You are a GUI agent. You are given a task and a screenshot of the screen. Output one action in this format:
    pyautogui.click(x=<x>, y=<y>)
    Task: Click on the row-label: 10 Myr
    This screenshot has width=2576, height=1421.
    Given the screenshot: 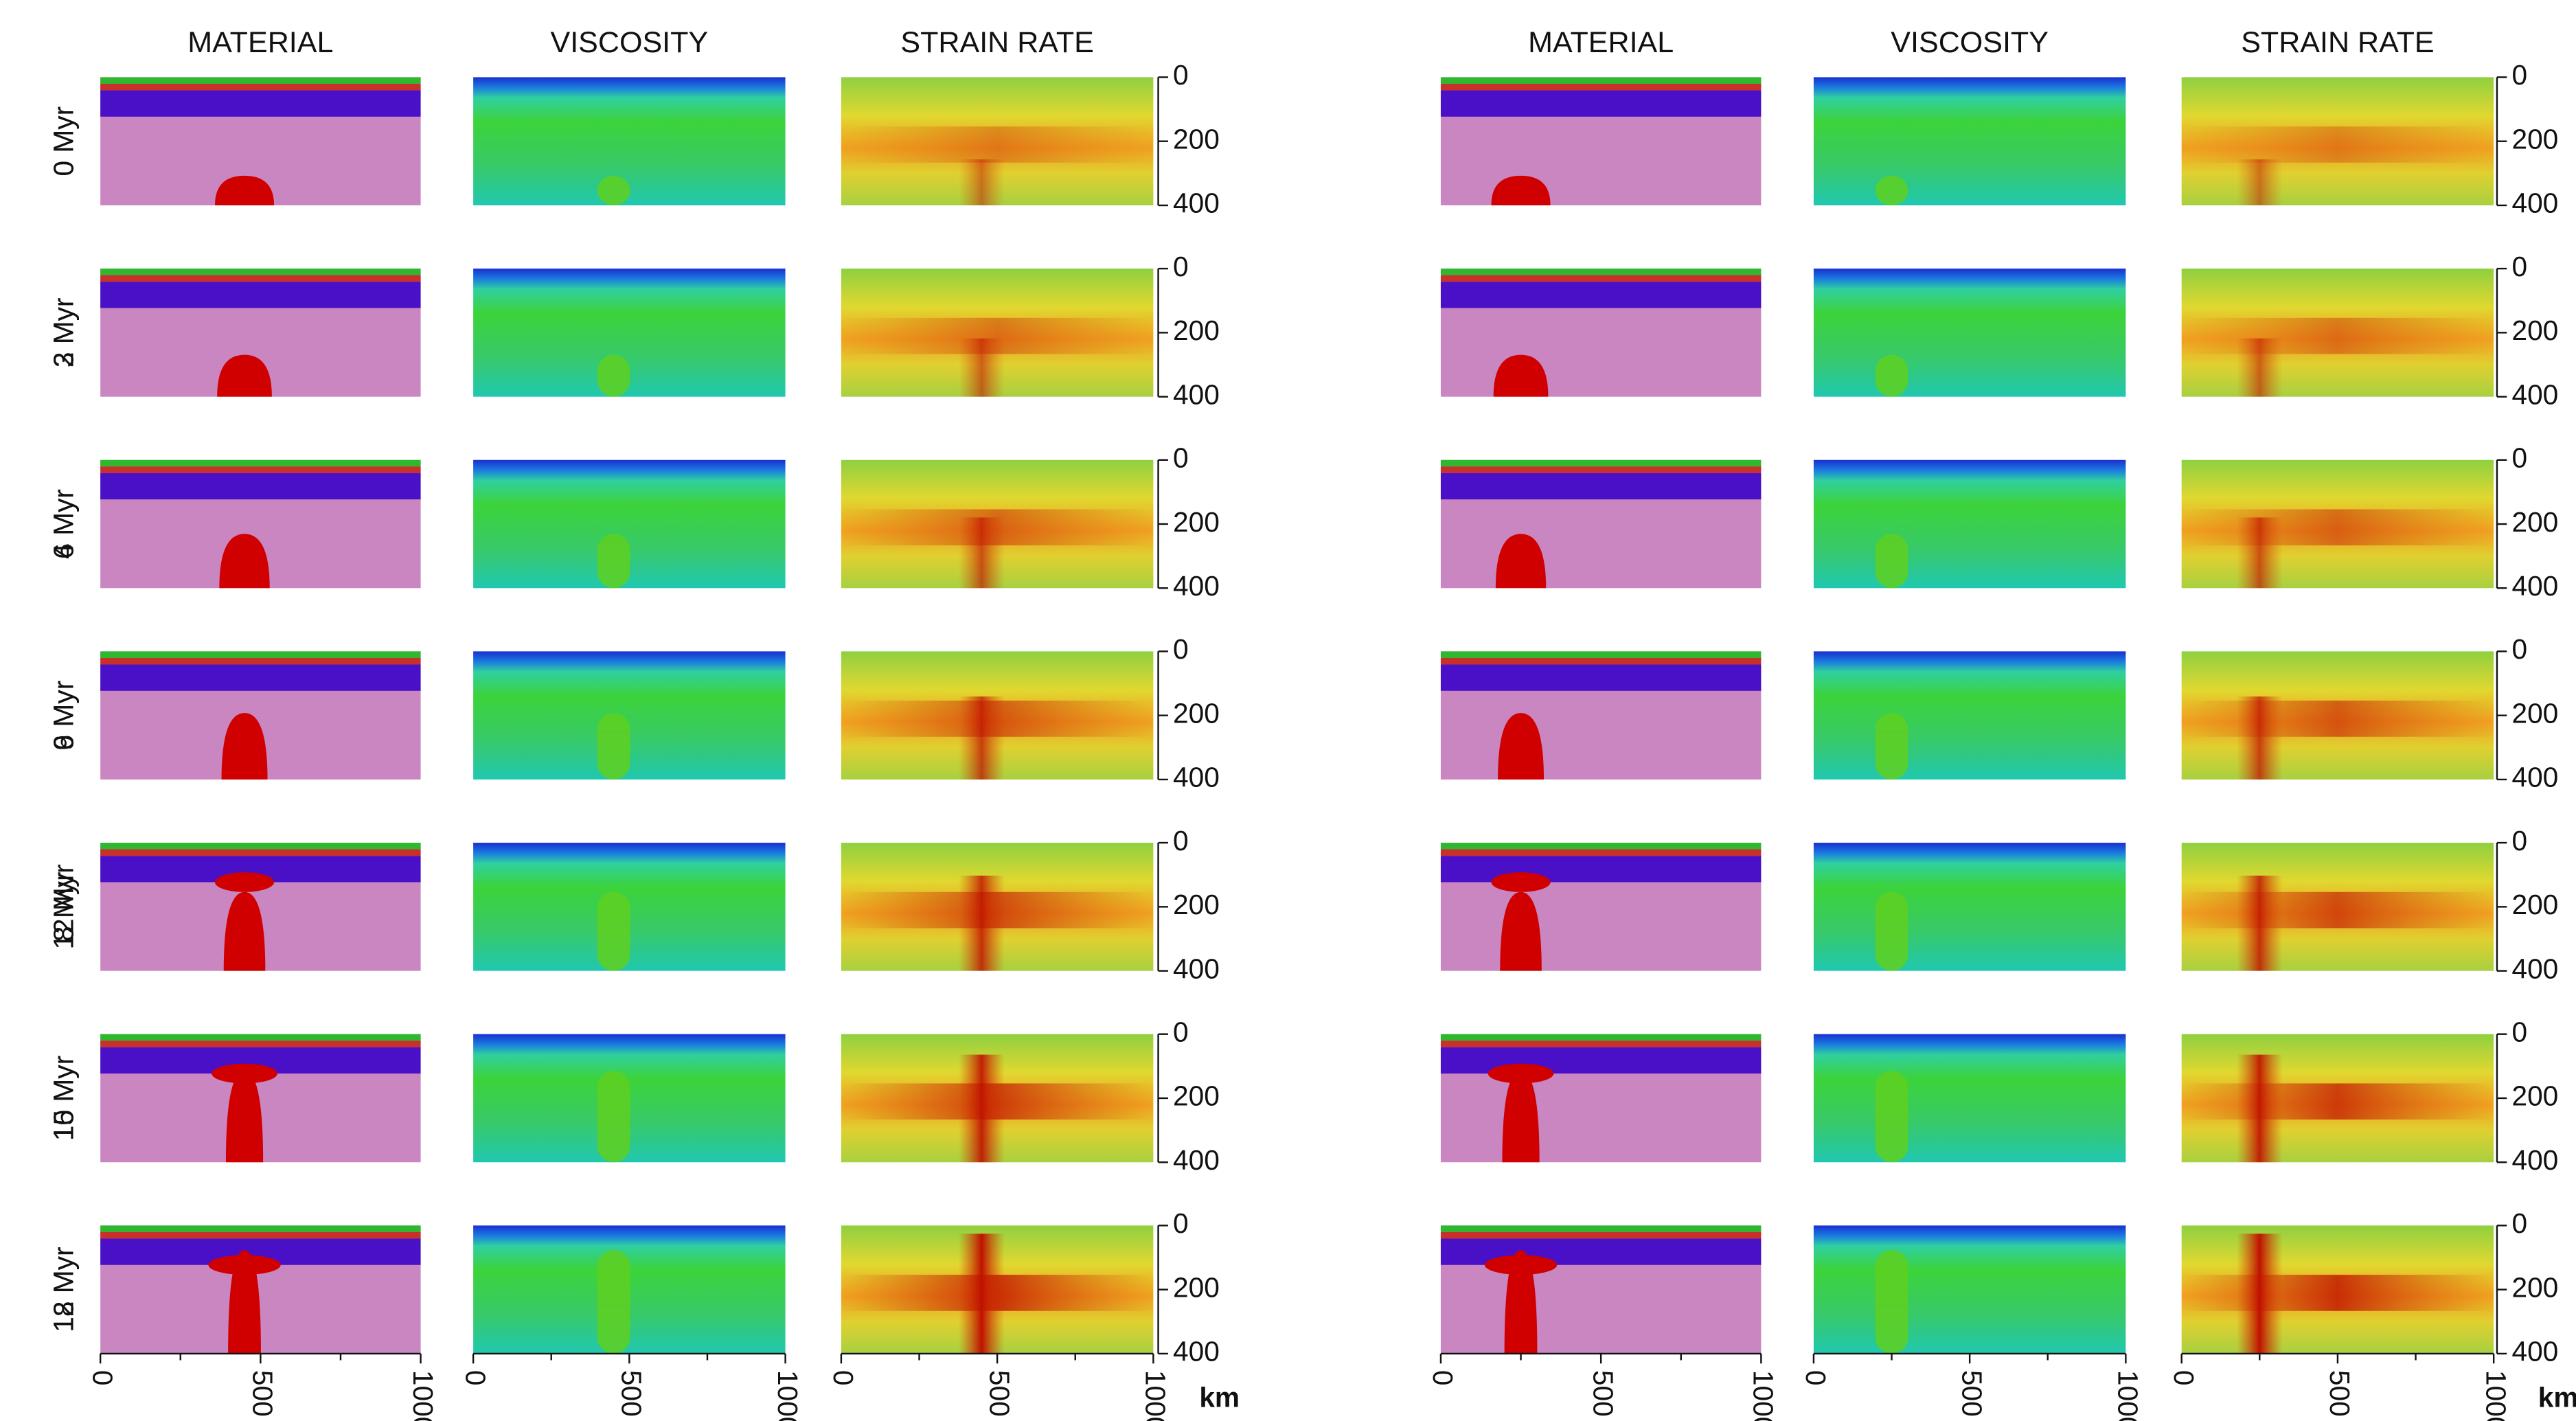 What is the action you would take?
    pyautogui.click(x=64, y=1098)
    